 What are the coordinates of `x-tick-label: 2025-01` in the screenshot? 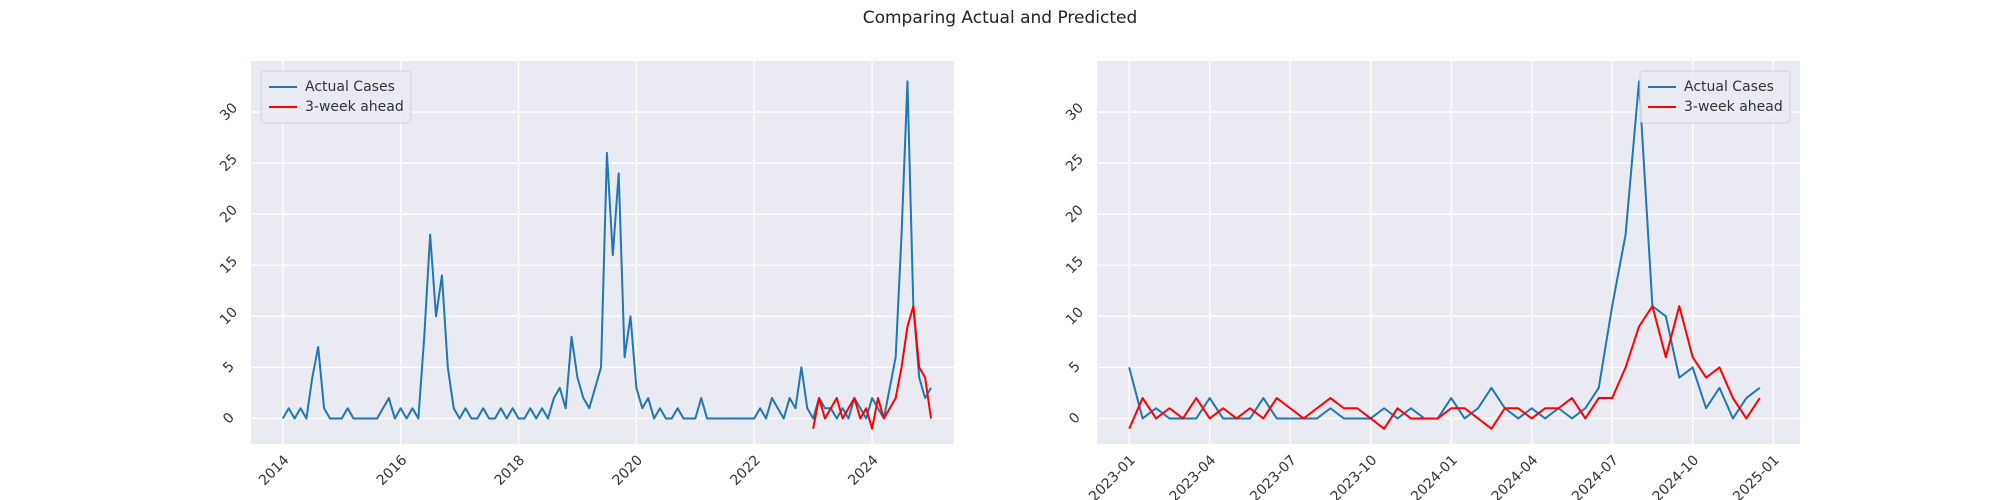 It's located at (1756, 476).